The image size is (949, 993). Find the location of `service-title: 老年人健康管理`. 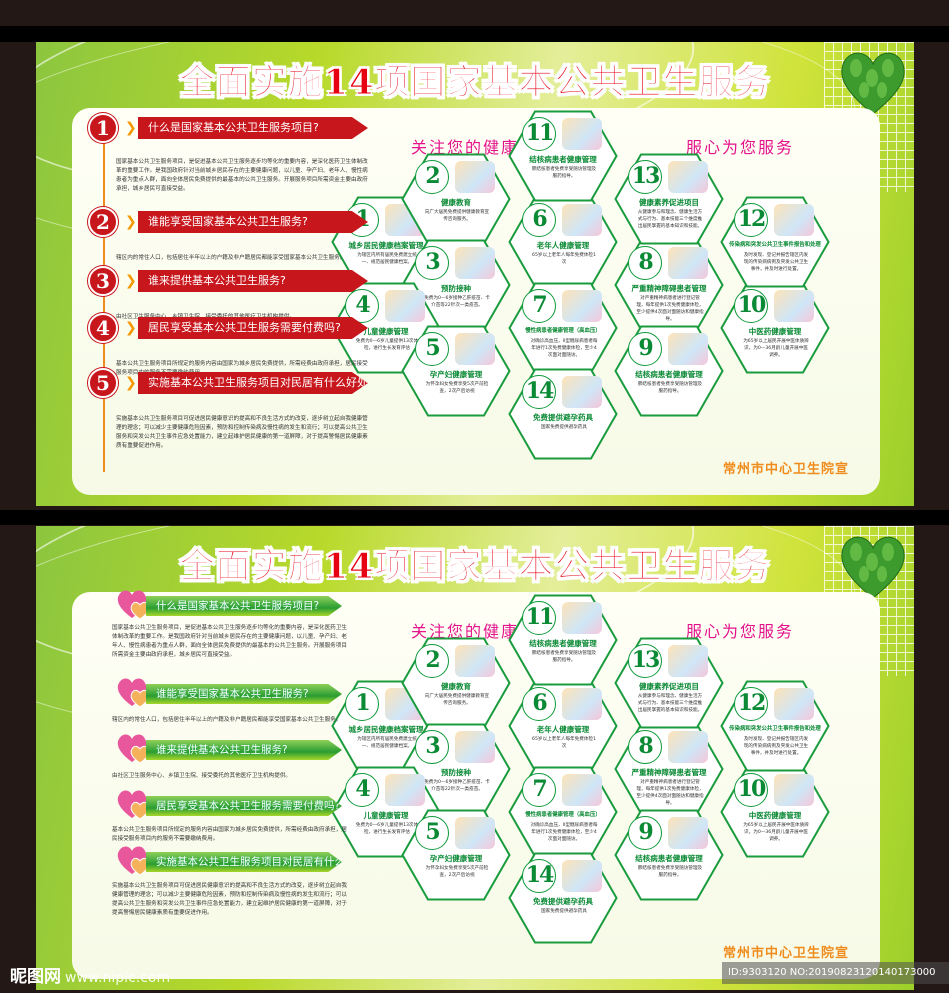

service-title: 老年人健康管理 is located at coordinates (563, 245).